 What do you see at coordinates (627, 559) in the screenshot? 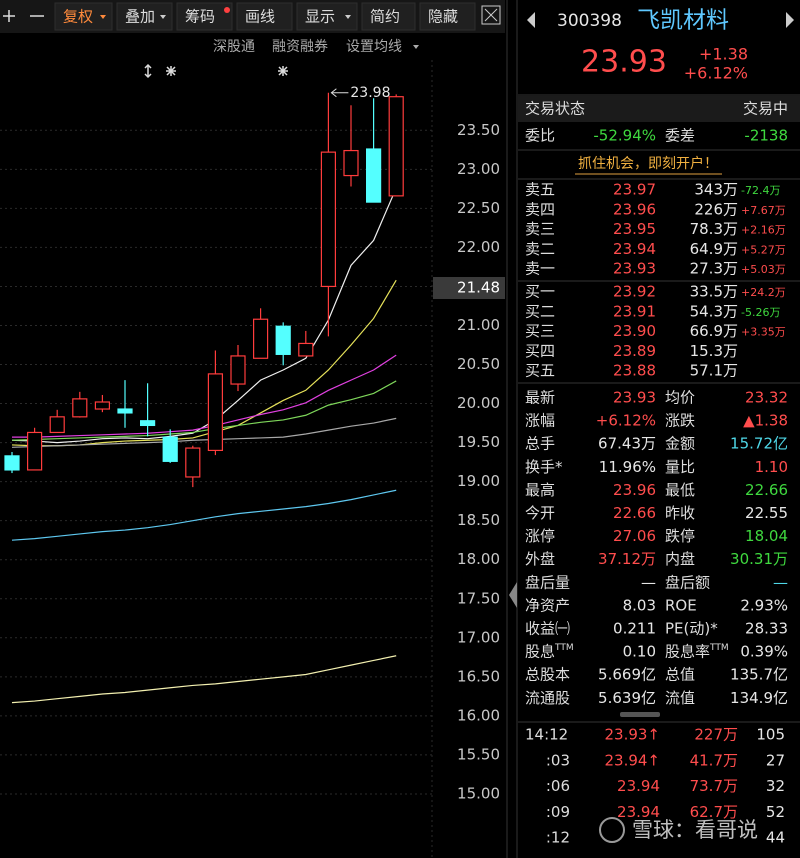
I see `stat-value: 37.12万` at bounding box center [627, 559].